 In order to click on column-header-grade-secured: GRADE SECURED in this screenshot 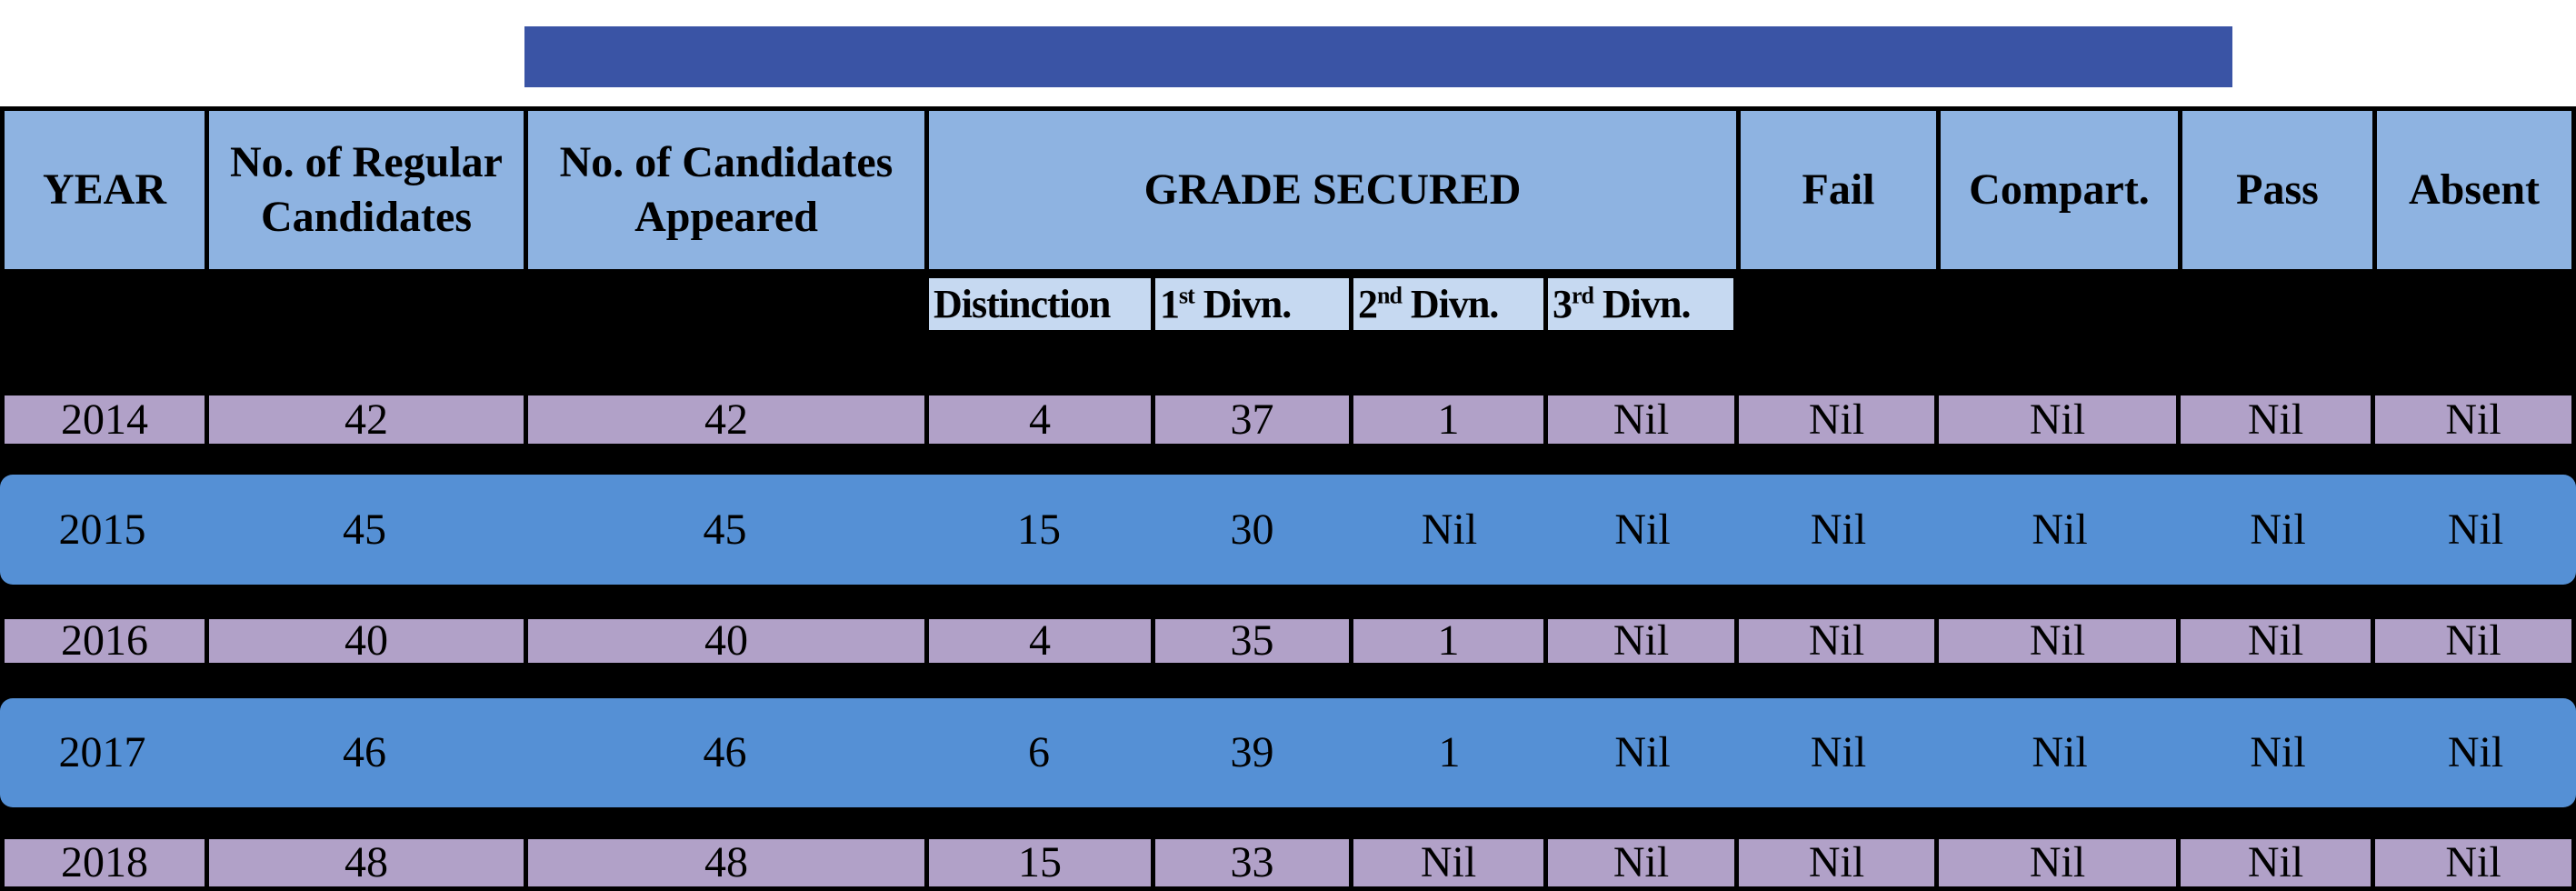, I will do `click(1332, 190)`.